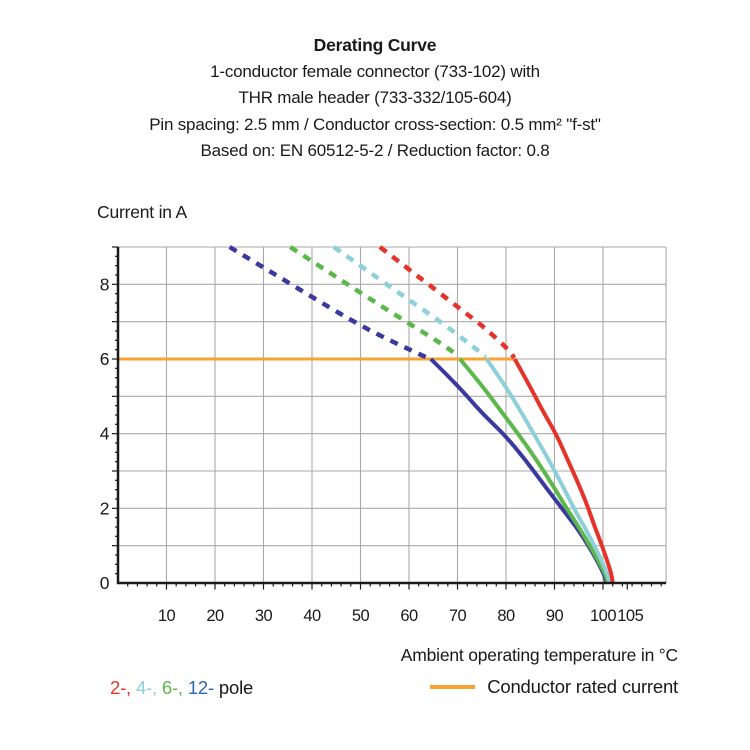  Describe the element at coordinates (215, 616) in the screenshot. I see `x-tick-label: 20` at that location.